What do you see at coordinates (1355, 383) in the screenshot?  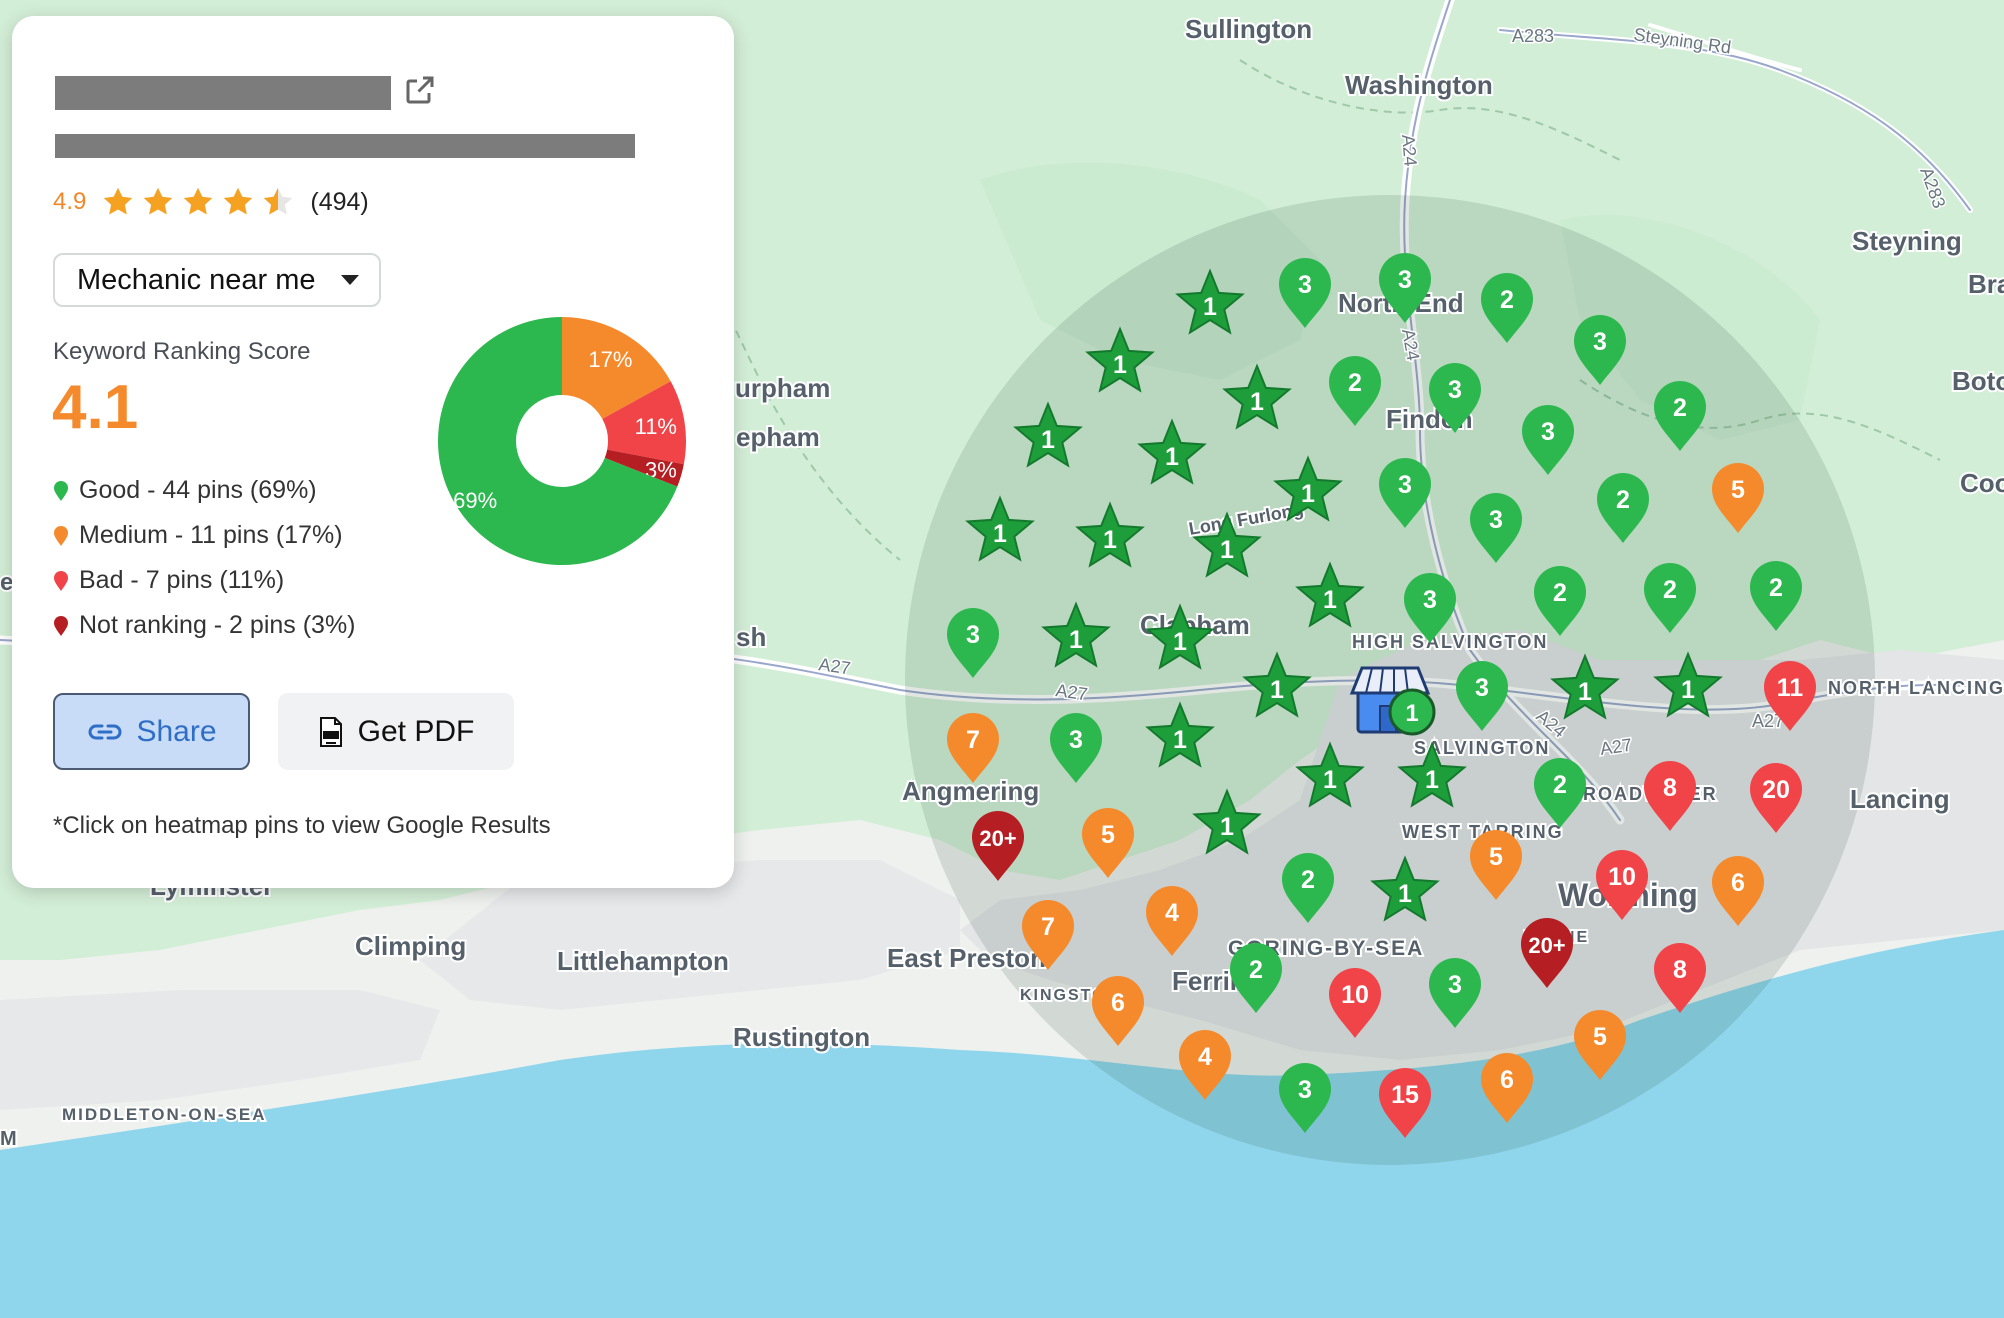 I see `pin-rank-label: 2` at bounding box center [1355, 383].